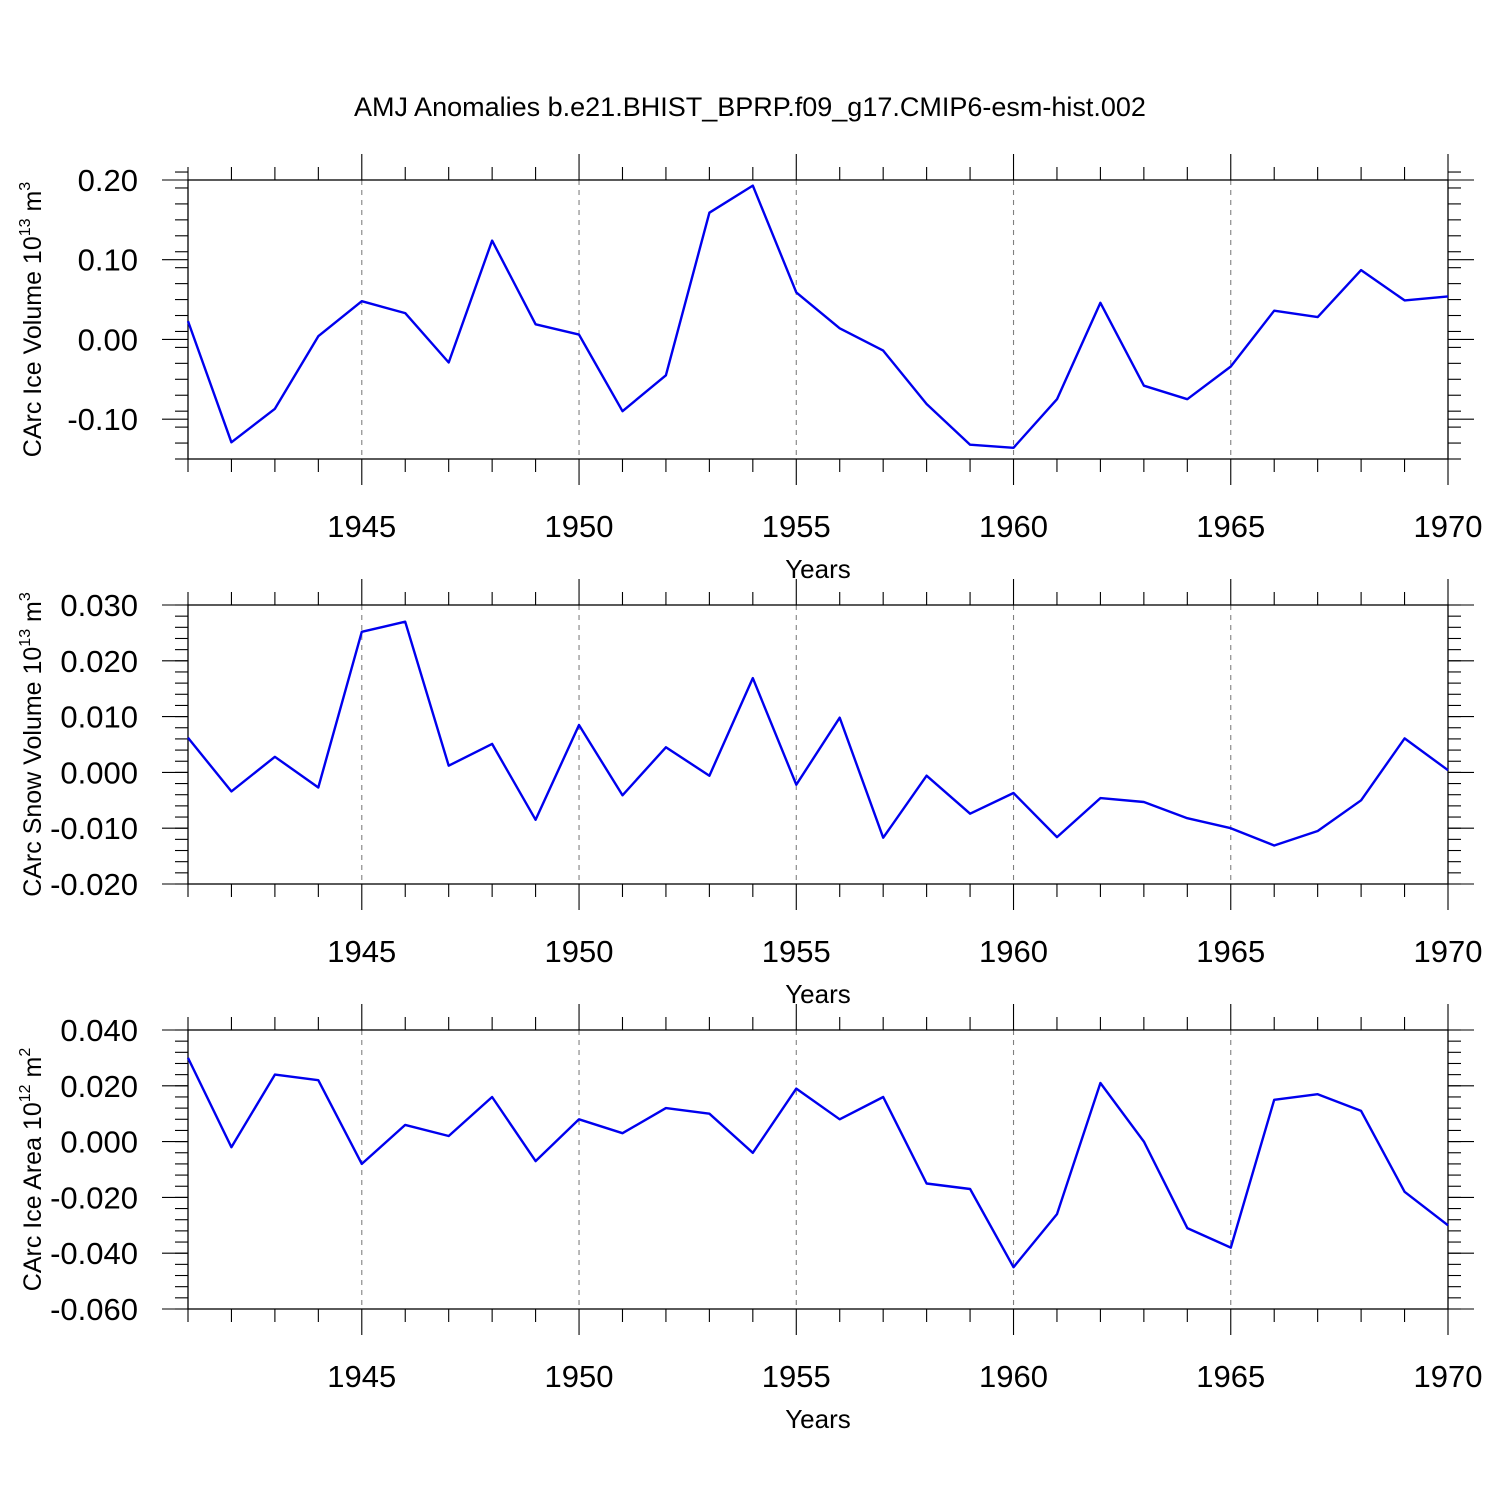 Image resolution: width=1500 pixels, height=1500 pixels. Describe the element at coordinates (99, 1030) in the screenshot. I see `y-tick-label: 0.040` at that location.